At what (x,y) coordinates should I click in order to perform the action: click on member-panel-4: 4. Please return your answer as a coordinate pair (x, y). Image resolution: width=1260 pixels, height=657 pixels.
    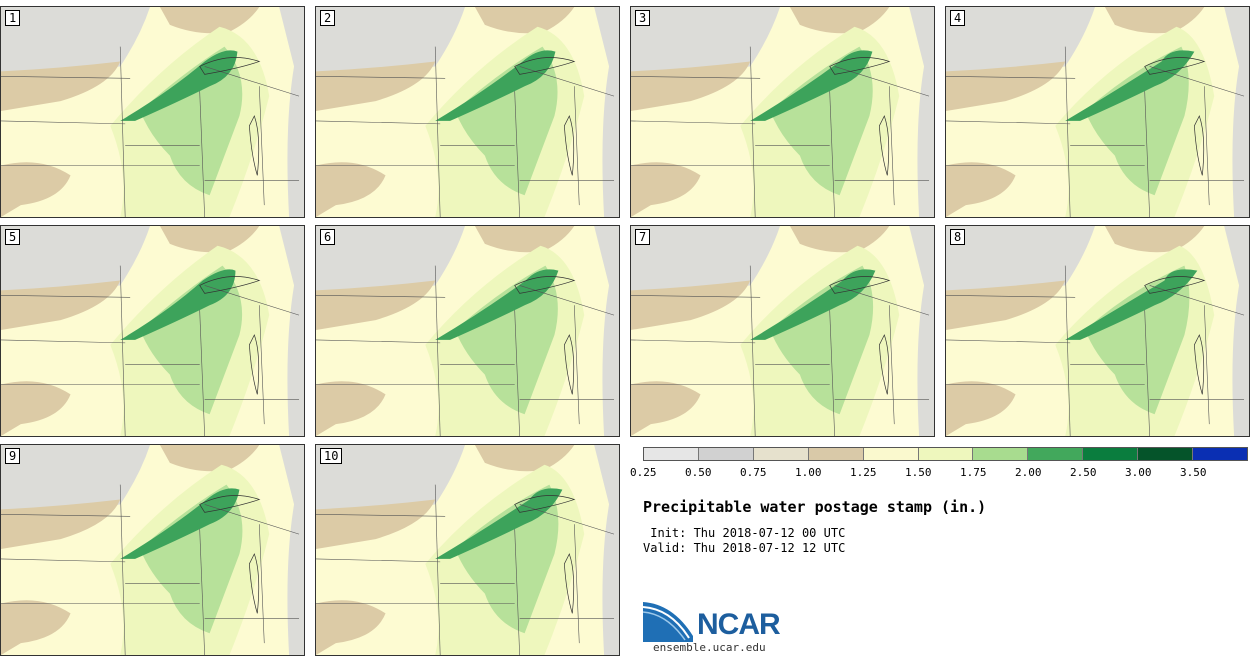
    Looking at the image, I should click on (1097, 112).